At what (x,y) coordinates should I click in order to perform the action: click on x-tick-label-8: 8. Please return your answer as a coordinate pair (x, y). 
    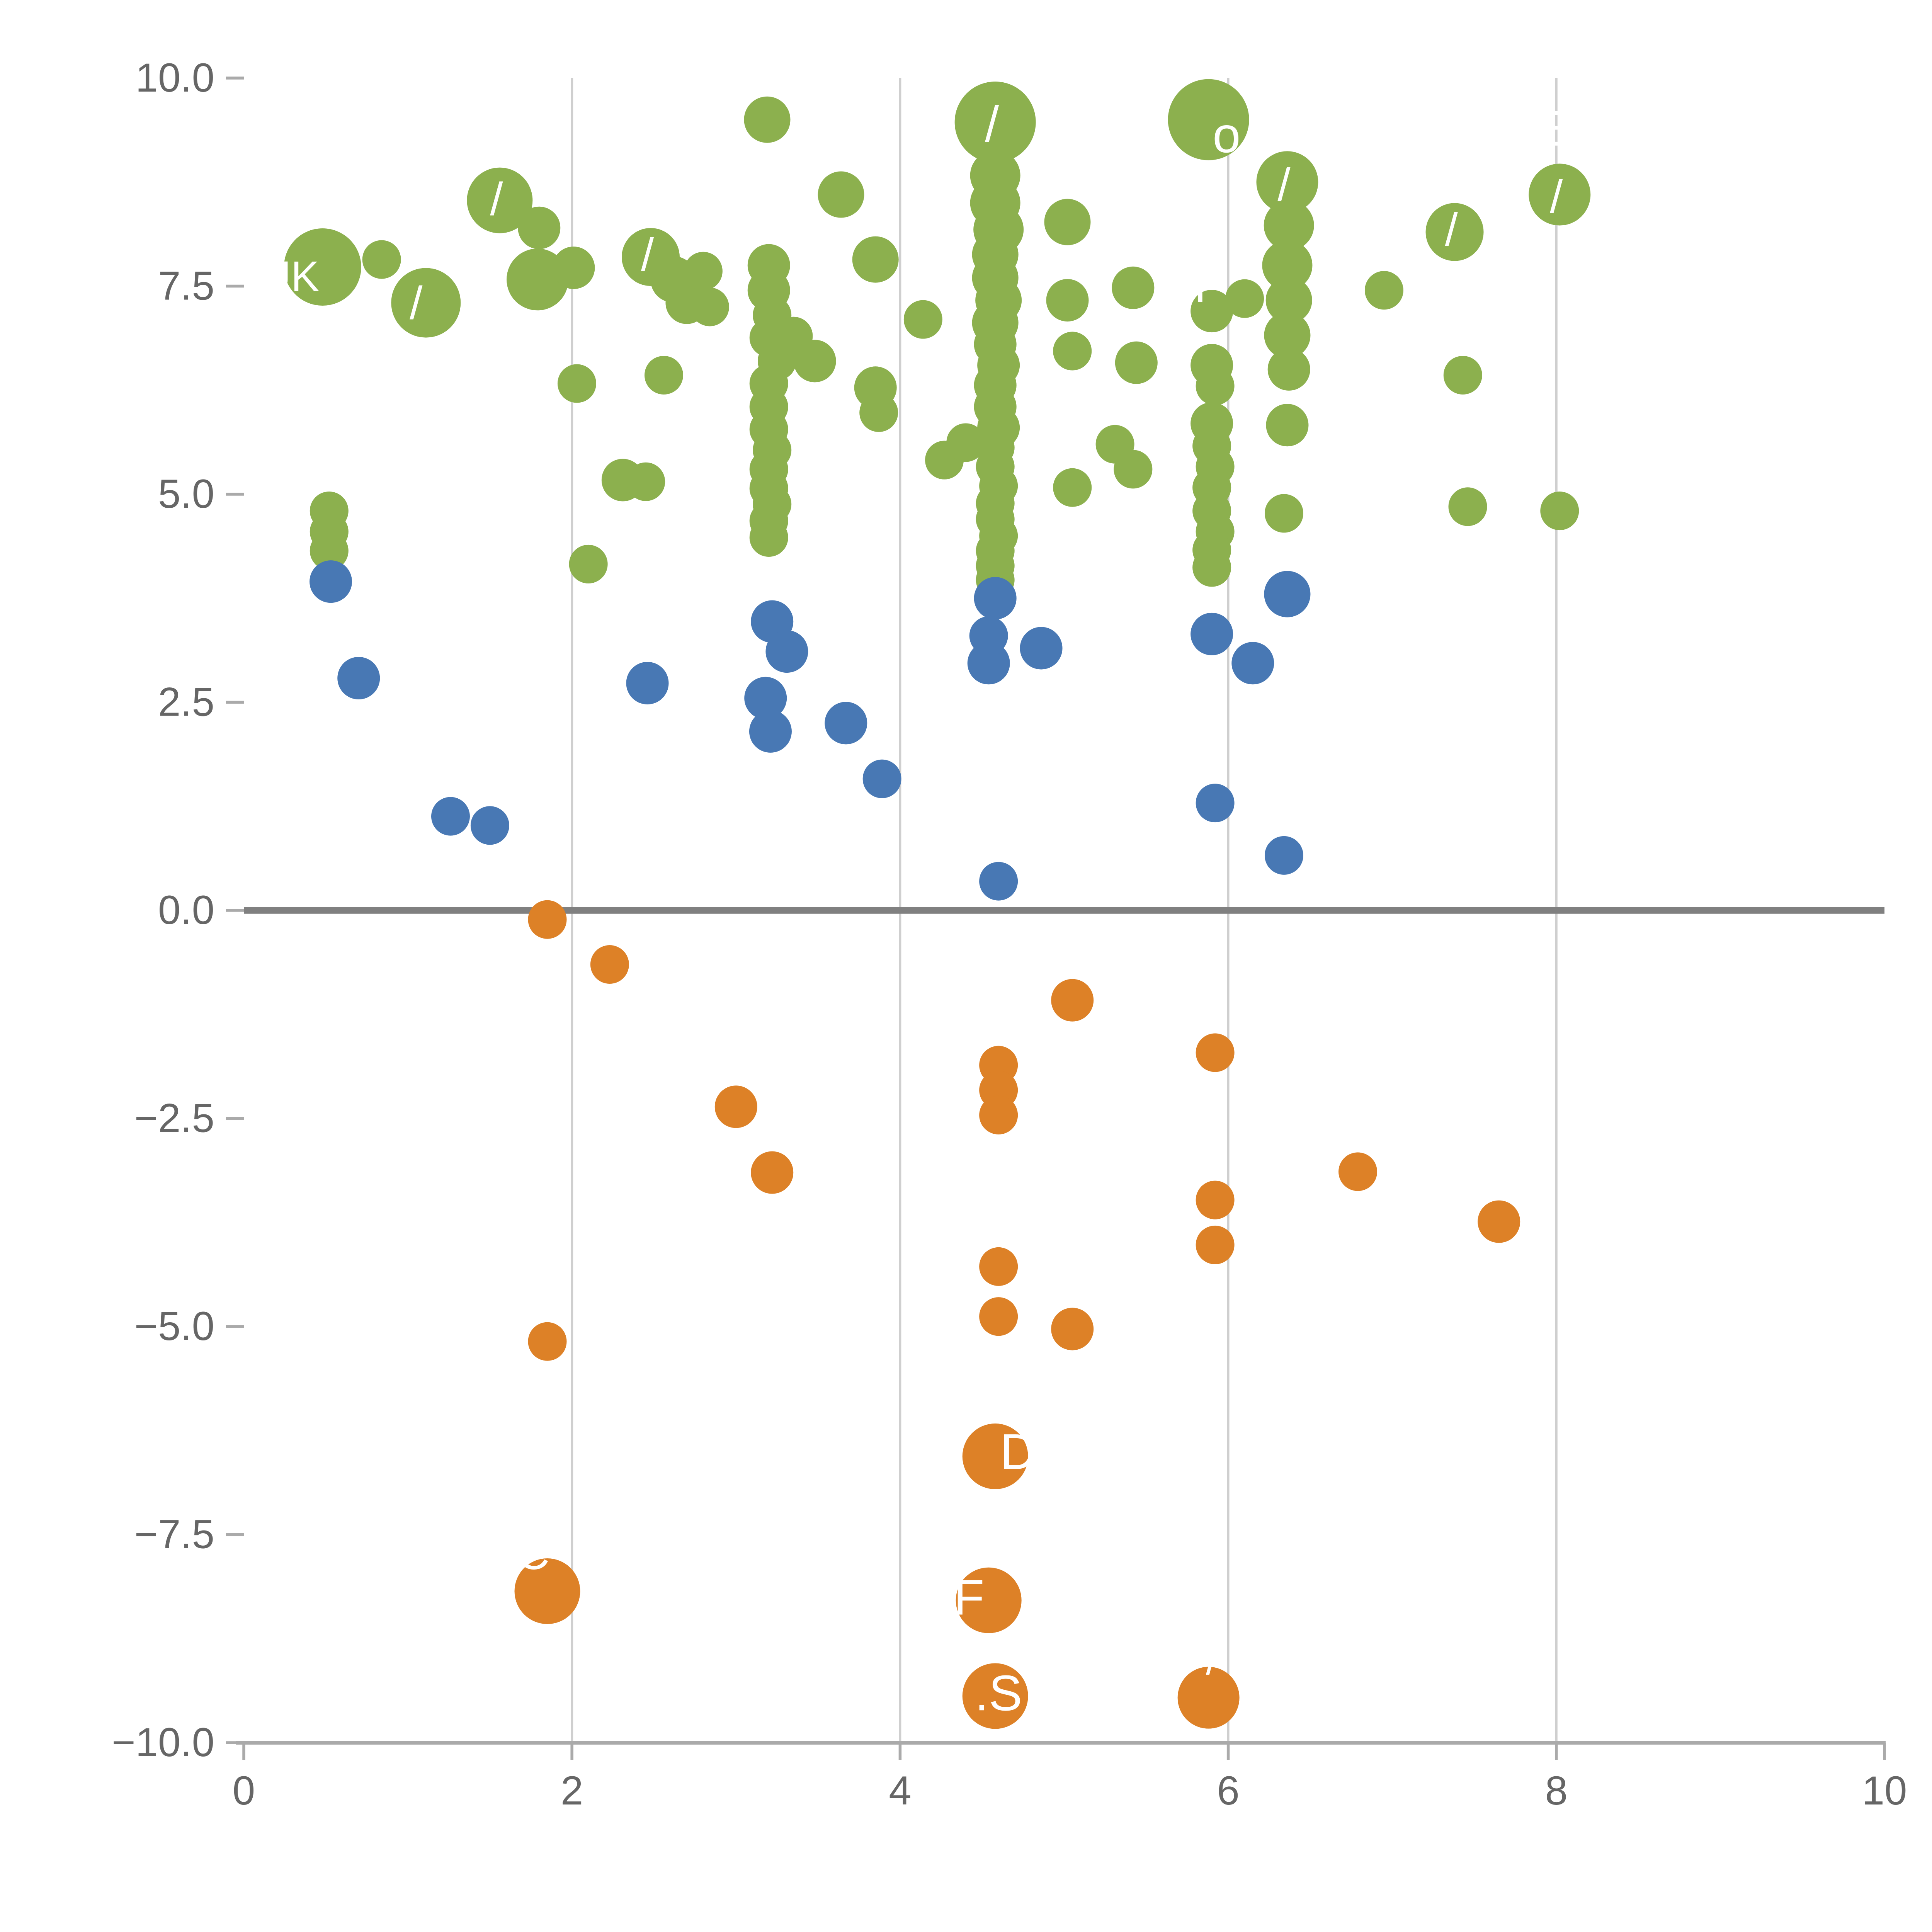
    Looking at the image, I should click on (1556, 1790).